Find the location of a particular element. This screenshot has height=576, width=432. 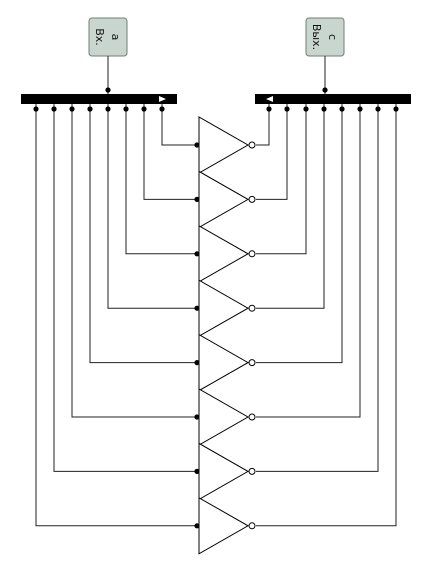

input-pin-name: a is located at coordinates (115, 37).